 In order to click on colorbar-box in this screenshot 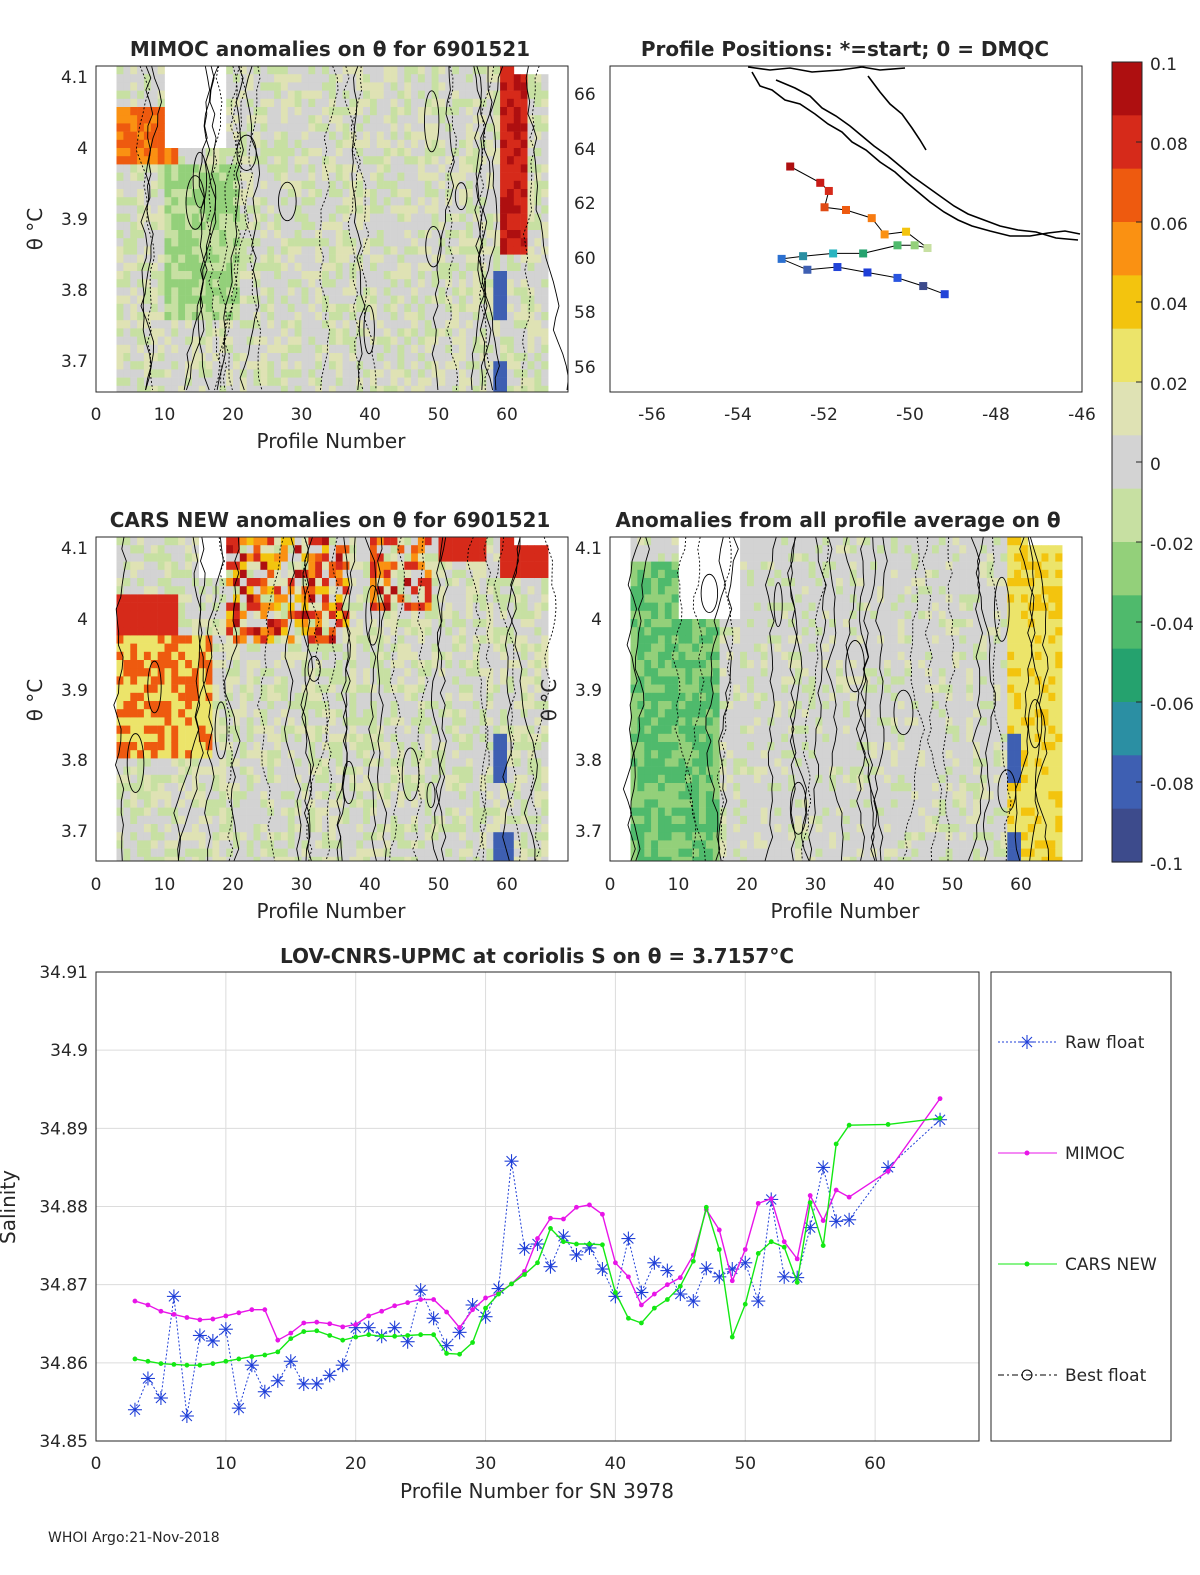, I will do `click(1127, 462)`.